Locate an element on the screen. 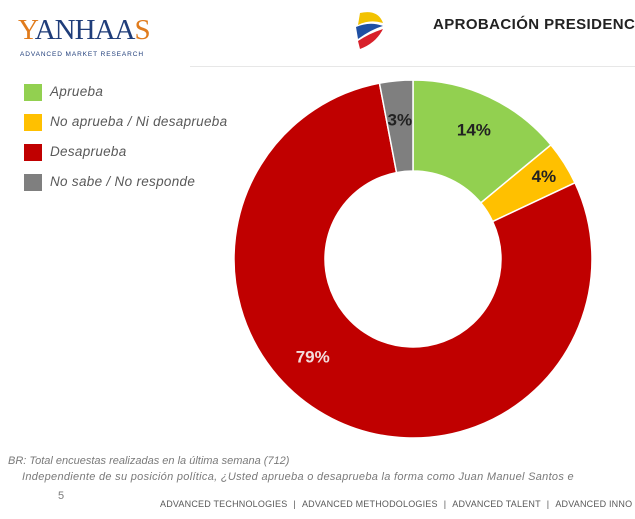  footer-link: ADVANCED TECHNOLOGIES is located at coordinates (224, 504).